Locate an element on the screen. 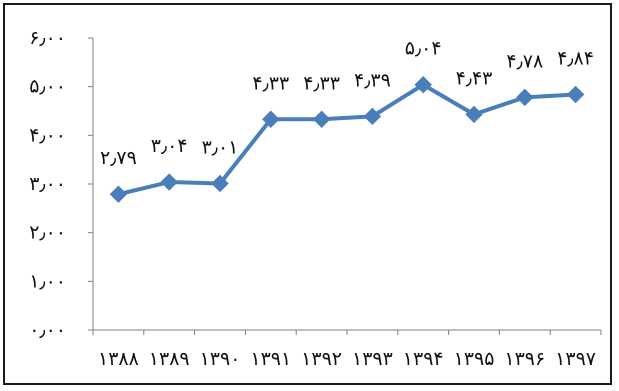 This screenshot has width=619, height=391. y-axis-ticks: ۰٫۰۰ ۱٫۰۰ ۲٫۰۰ ۳٫۰۰ ۴٫۰۰ ۵٫۰۰ ۶٫۰۰ is located at coordinates (61, 184).